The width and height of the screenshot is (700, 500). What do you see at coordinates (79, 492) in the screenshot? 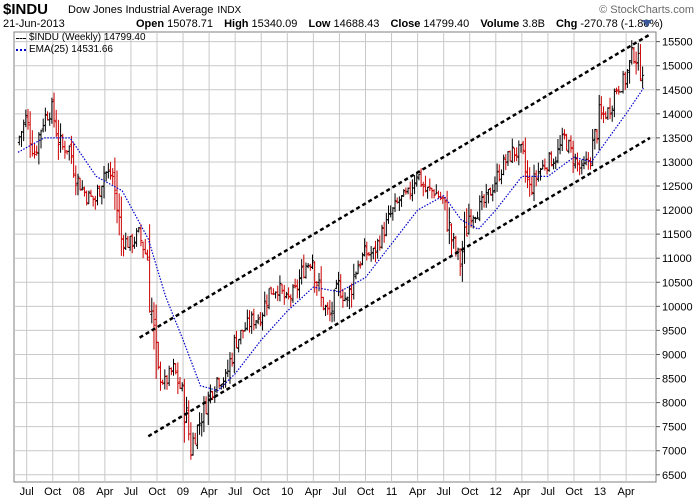
I see `x-tick-label: 08` at bounding box center [79, 492].